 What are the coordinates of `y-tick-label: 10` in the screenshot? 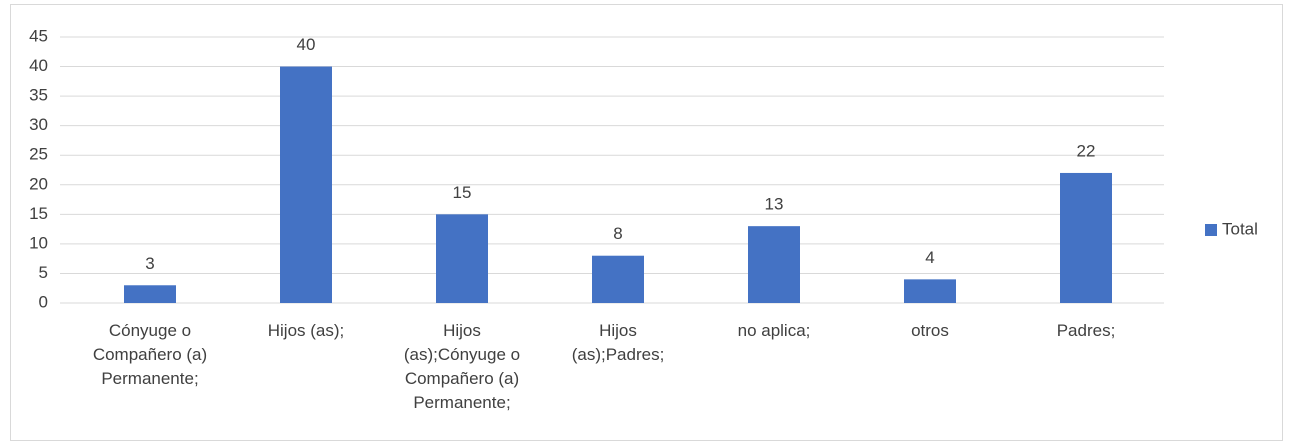 It's located at (38, 242).